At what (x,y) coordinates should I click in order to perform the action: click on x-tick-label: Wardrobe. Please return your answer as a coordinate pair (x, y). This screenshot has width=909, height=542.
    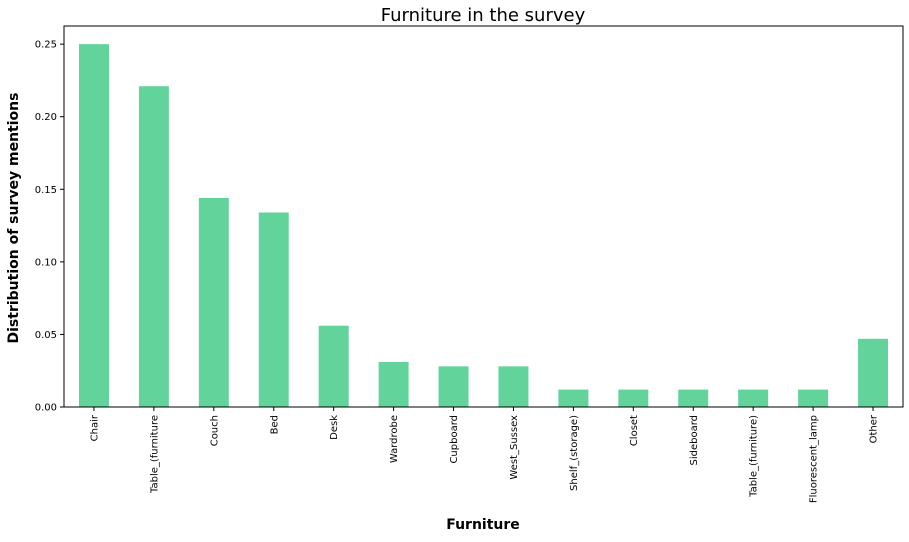
    Looking at the image, I should click on (394, 439).